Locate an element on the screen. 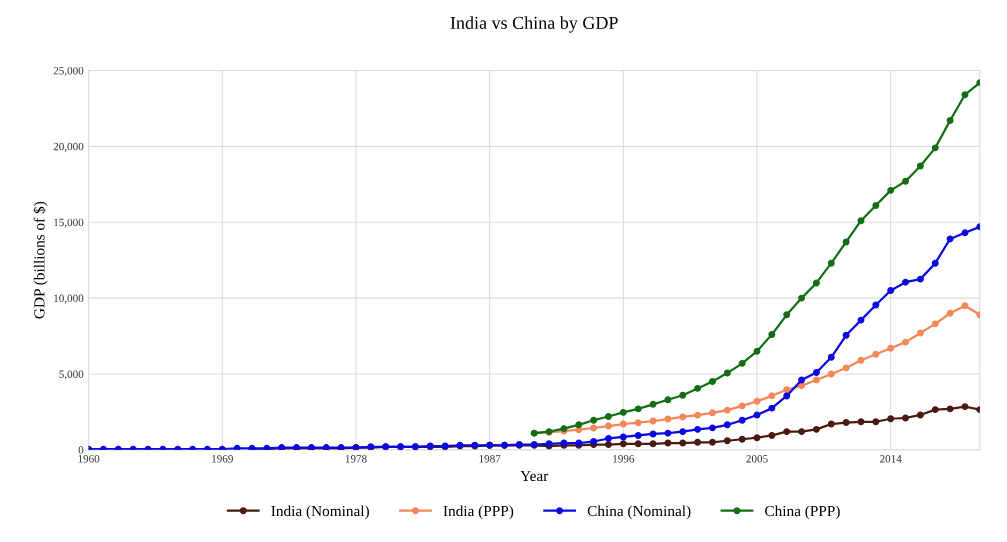 The width and height of the screenshot is (1007, 542). legend-label: China (Nominal) is located at coordinates (639, 512).